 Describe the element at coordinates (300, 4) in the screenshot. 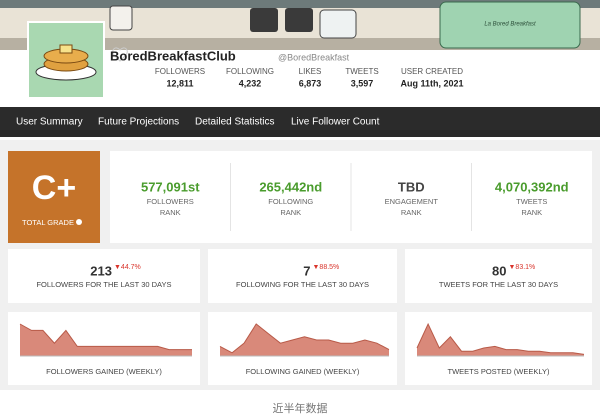

I see `banner-tiles` at that location.